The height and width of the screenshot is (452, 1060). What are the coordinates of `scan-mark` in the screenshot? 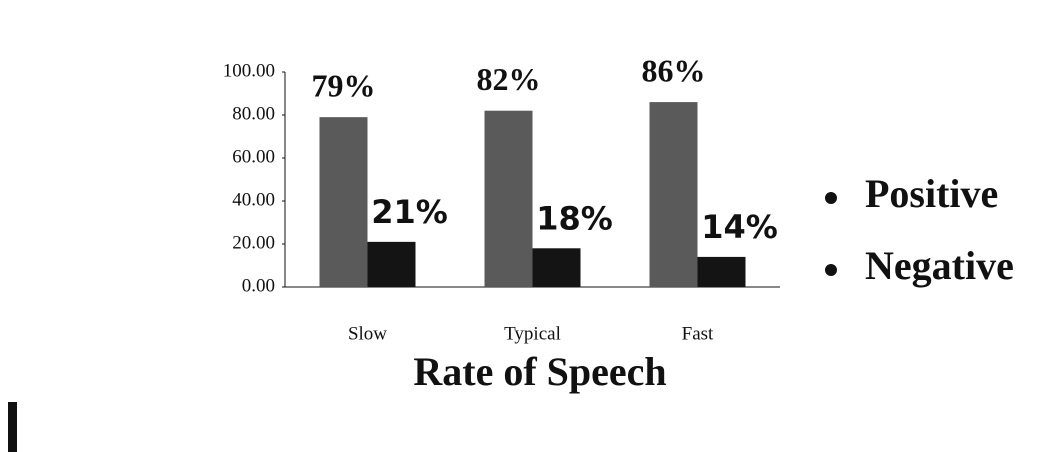 It's located at (12, 427).